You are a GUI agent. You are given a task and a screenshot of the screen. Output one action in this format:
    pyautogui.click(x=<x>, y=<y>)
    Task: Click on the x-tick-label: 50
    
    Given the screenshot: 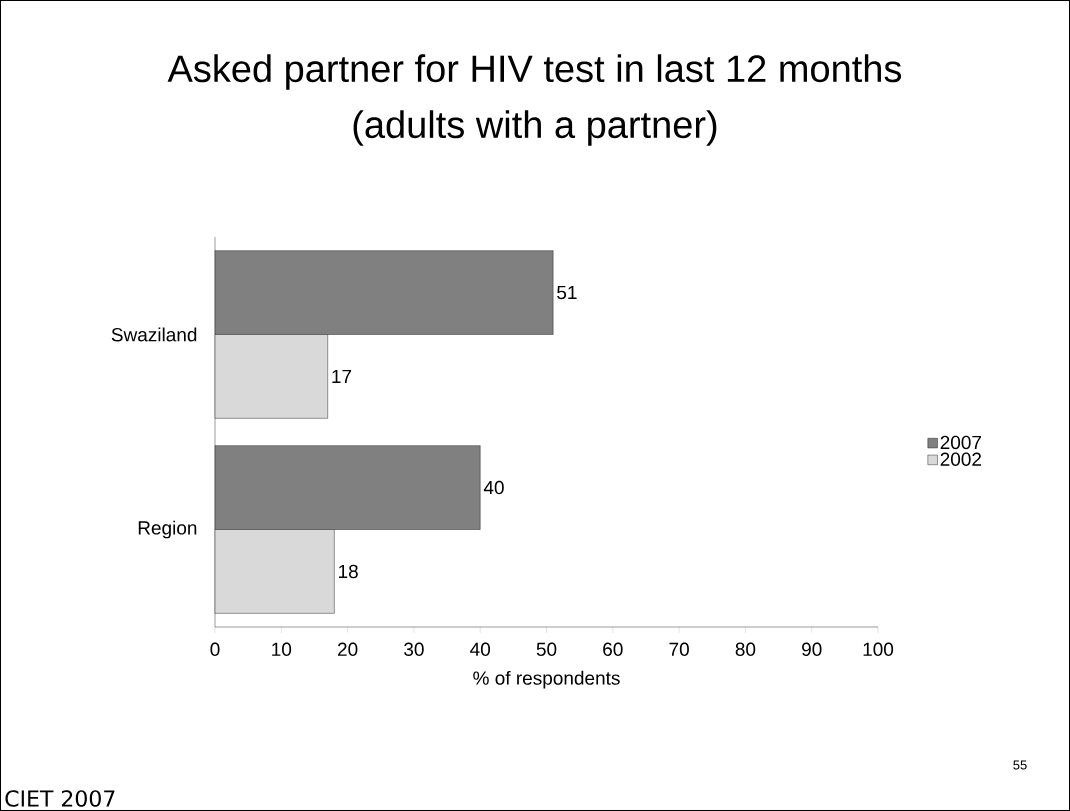 What is the action you would take?
    pyautogui.click(x=546, y=649)
    